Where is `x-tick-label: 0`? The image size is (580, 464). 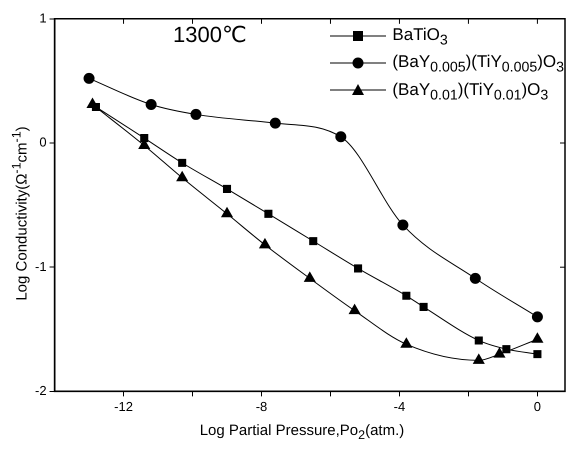 x-tick-label: 0 is located at coordinates (538, 406).